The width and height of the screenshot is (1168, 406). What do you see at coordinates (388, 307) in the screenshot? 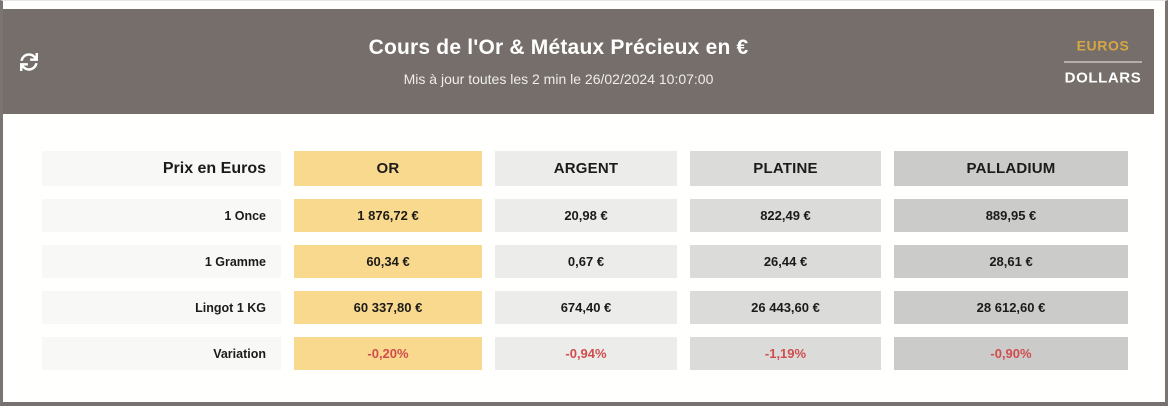
I see `value-or-lingot: 60 337,80 €` at bounding box center [388, 307].